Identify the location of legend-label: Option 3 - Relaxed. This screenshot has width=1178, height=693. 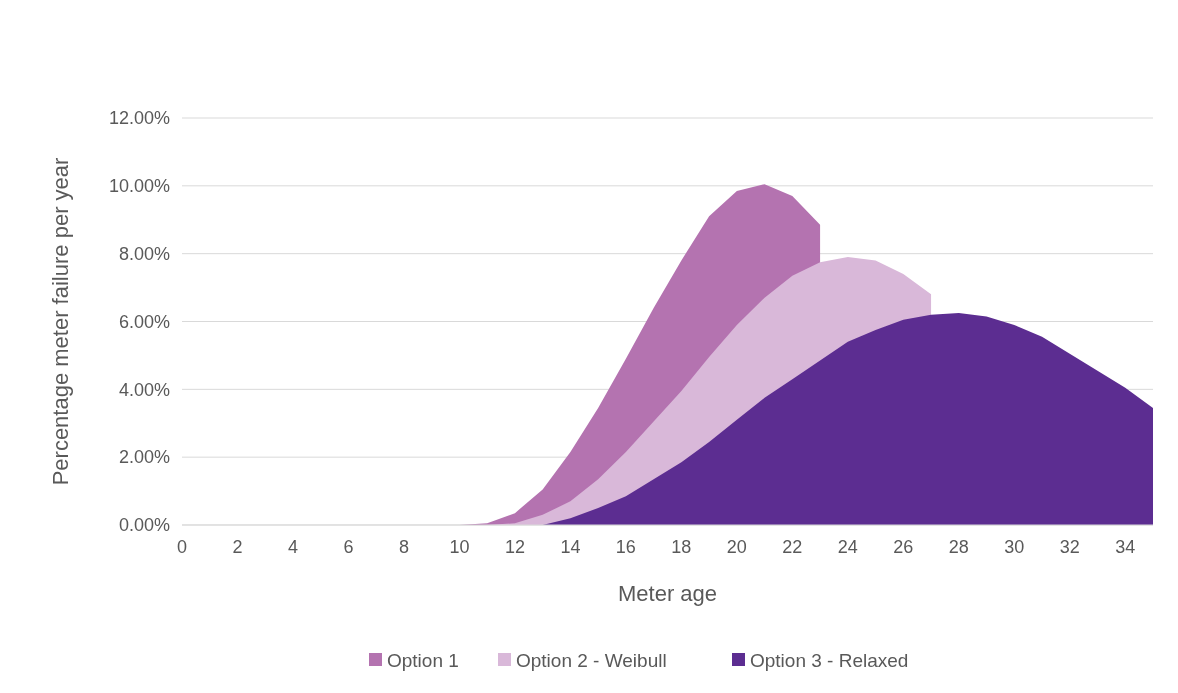
(829, 660).